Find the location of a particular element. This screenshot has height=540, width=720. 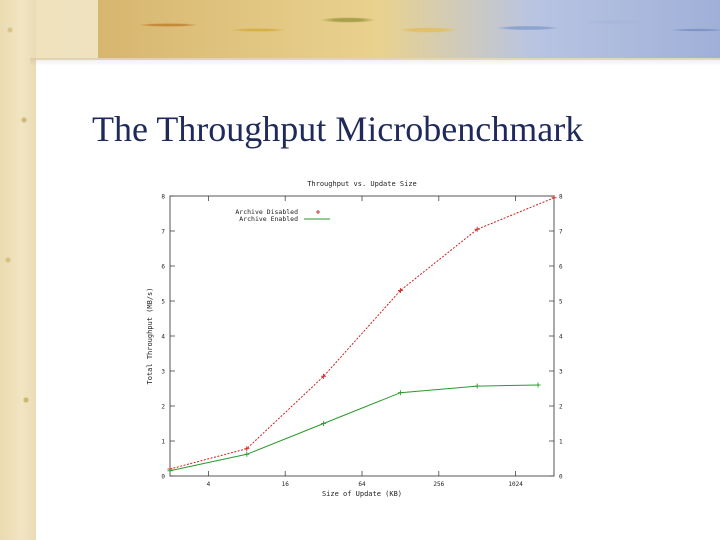

y-tick-label-left: 8 is located at coordinates (163, 197).